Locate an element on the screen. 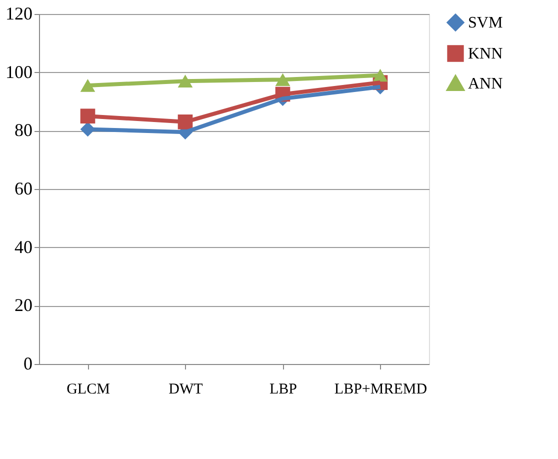  x-tick-label: LBP is located at coordinates (283, 390).